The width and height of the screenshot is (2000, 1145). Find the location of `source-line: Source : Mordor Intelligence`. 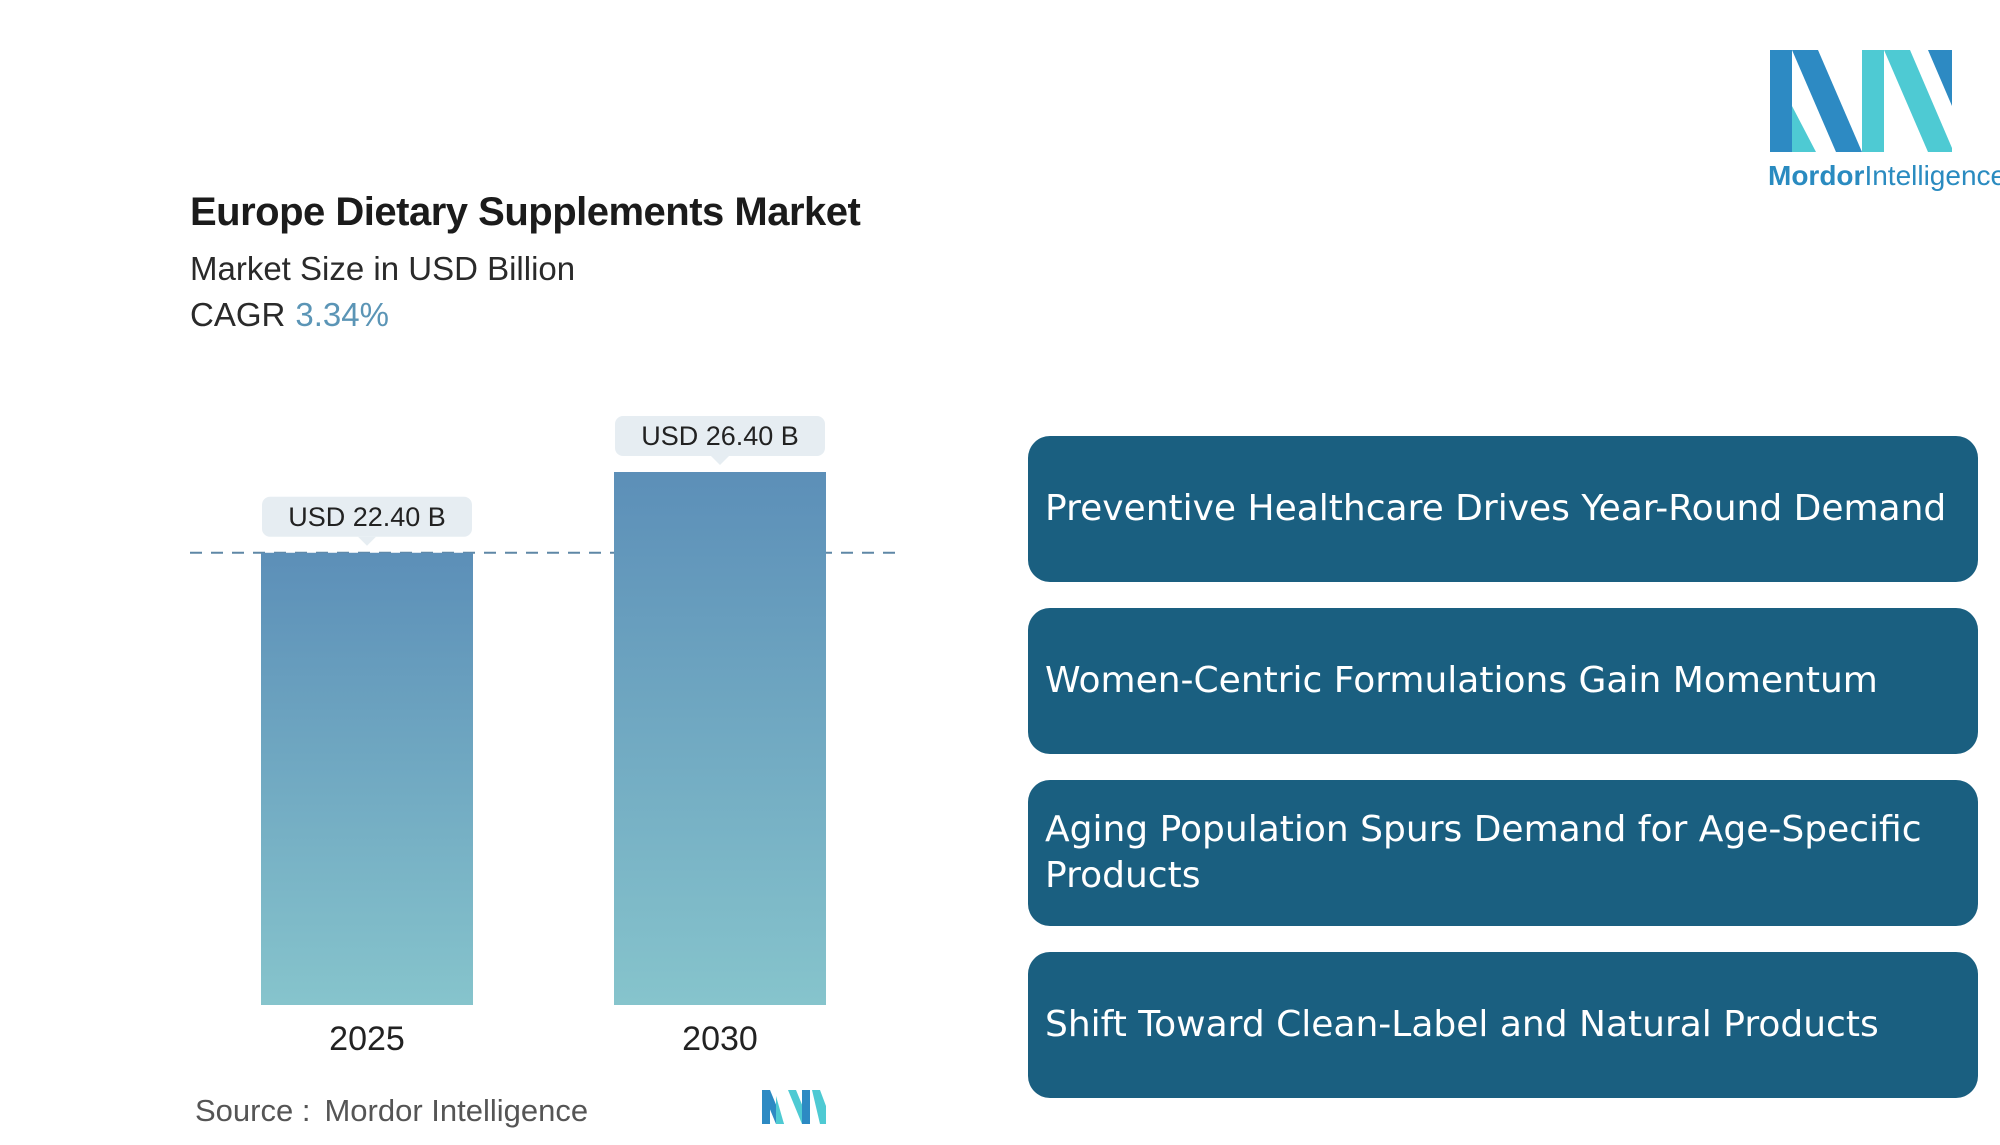

source-line: Source : Mordor Intelligence is located at coordinates (391, 1111).